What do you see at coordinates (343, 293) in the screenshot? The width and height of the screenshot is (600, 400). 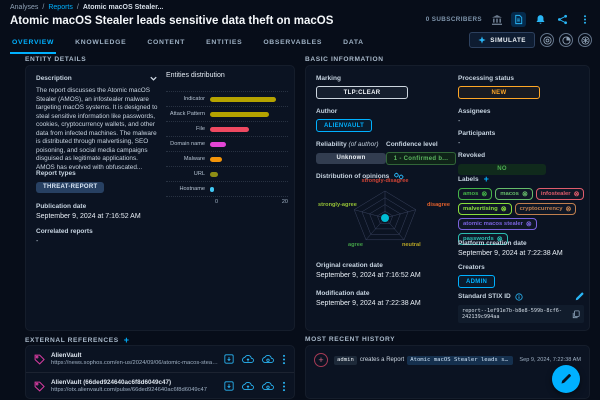 I see `modification-date-label: Modification date` at bounding box center [343, 293].